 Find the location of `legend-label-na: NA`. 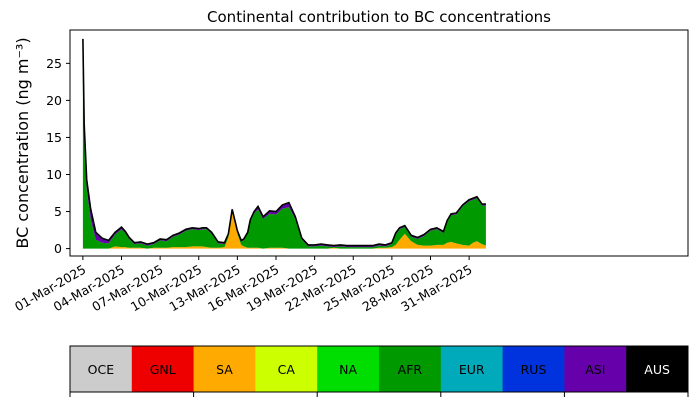

legend-label-na: NA is located at coordinates (348, 369).